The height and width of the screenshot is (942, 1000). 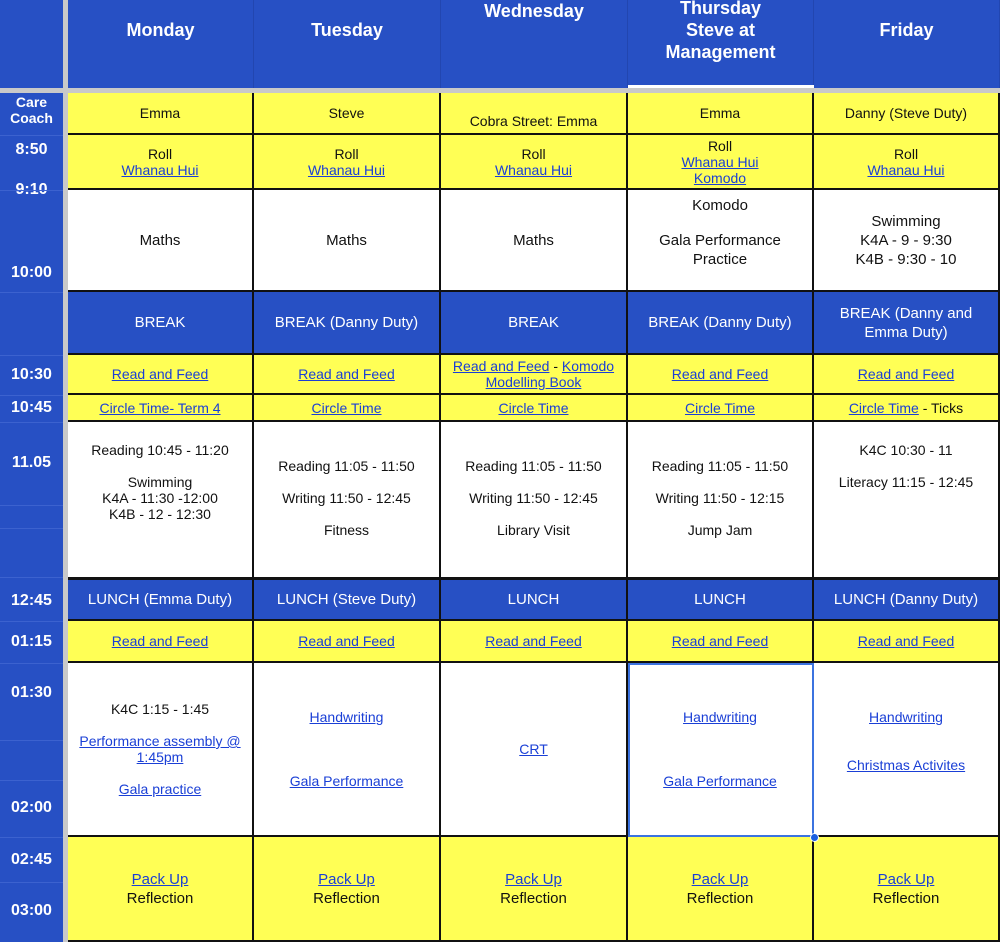 What do you see at coordinates (161, 44) in the screenshot?
I see `day-header-0: Monday` at bounding box center [161, 44].